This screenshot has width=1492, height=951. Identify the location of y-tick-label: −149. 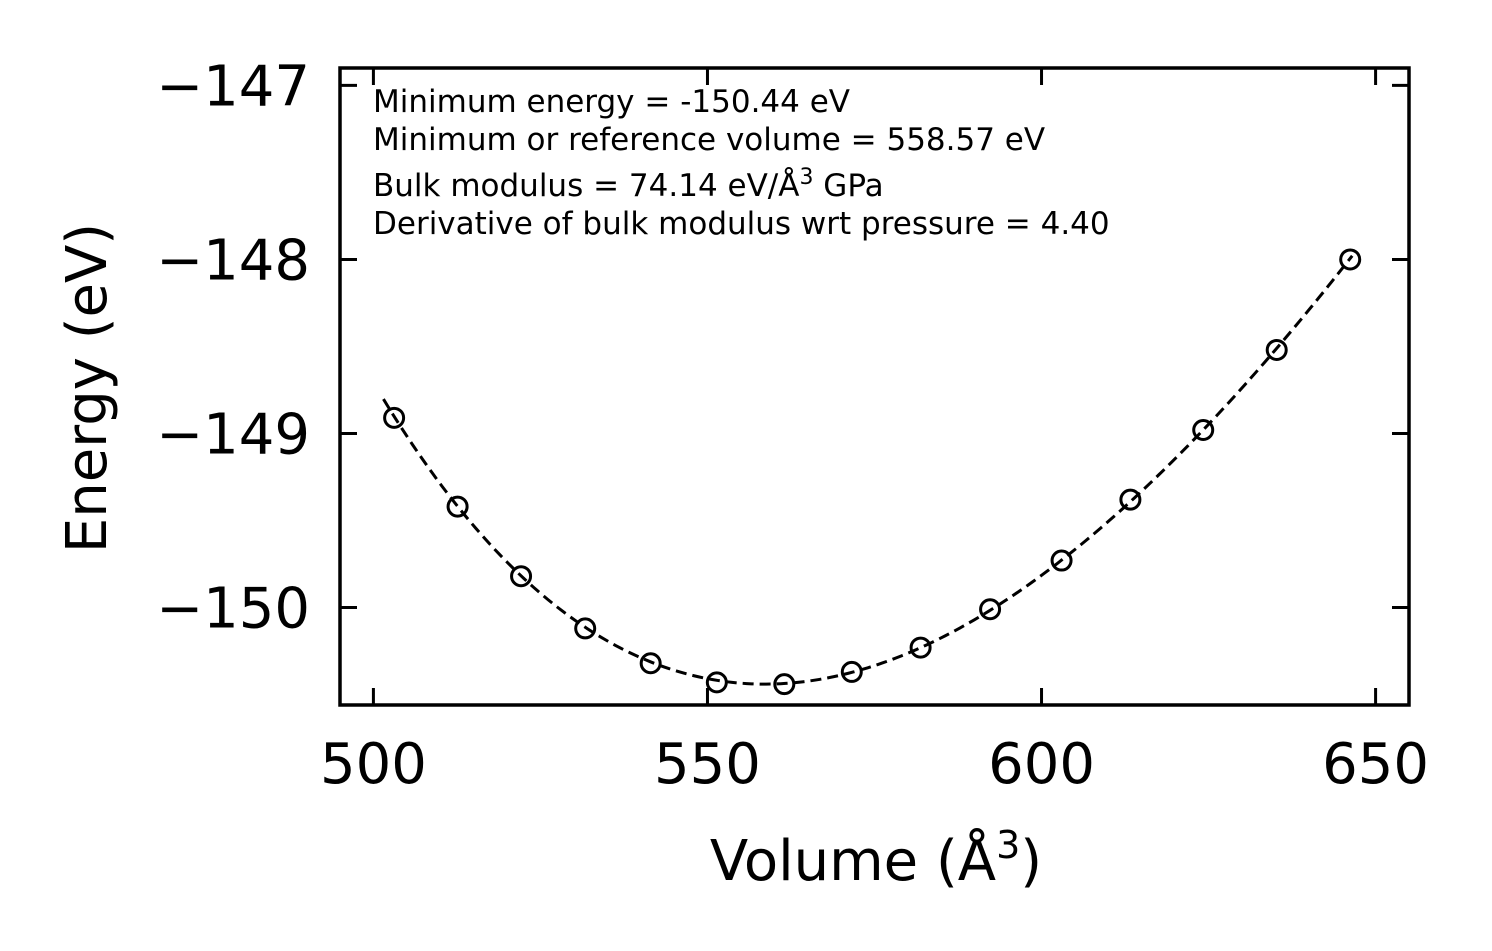
(233, 434).